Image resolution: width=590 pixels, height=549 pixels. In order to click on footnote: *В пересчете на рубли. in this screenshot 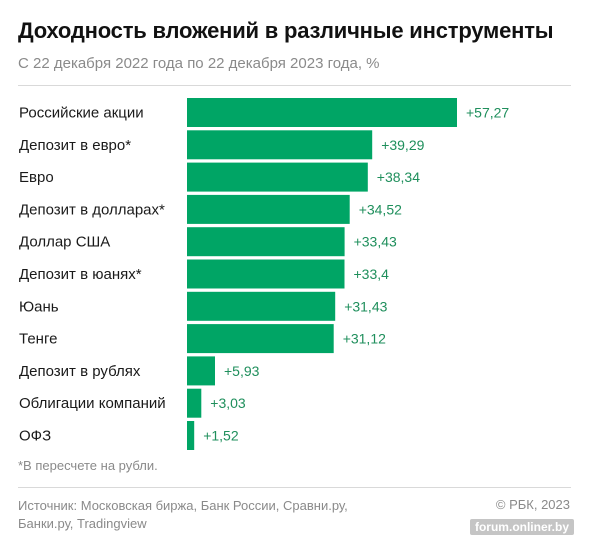, I will do `click(88, 465)`.